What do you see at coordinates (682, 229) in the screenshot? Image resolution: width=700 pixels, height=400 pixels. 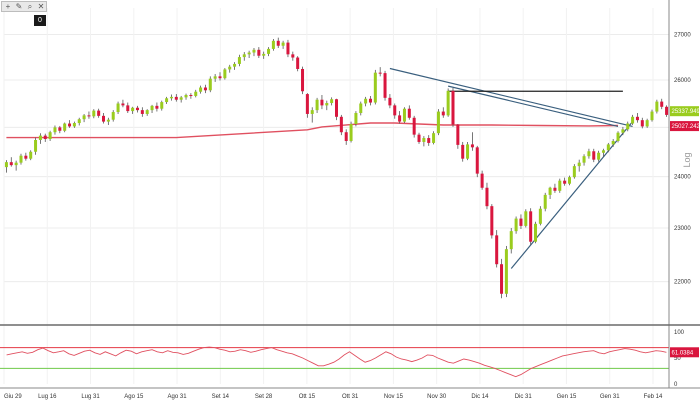 I see `y-tick-label: 23000` at bounding box center [682, 229].